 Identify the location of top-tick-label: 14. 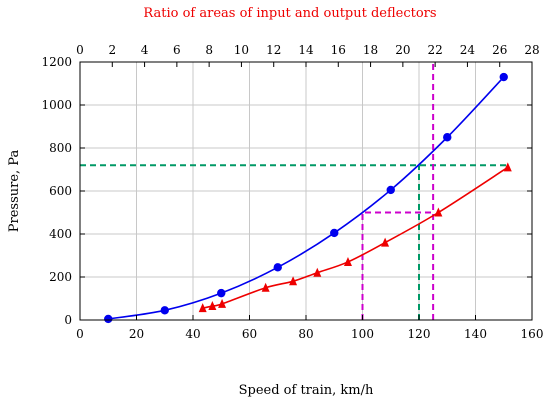
(306, 50).